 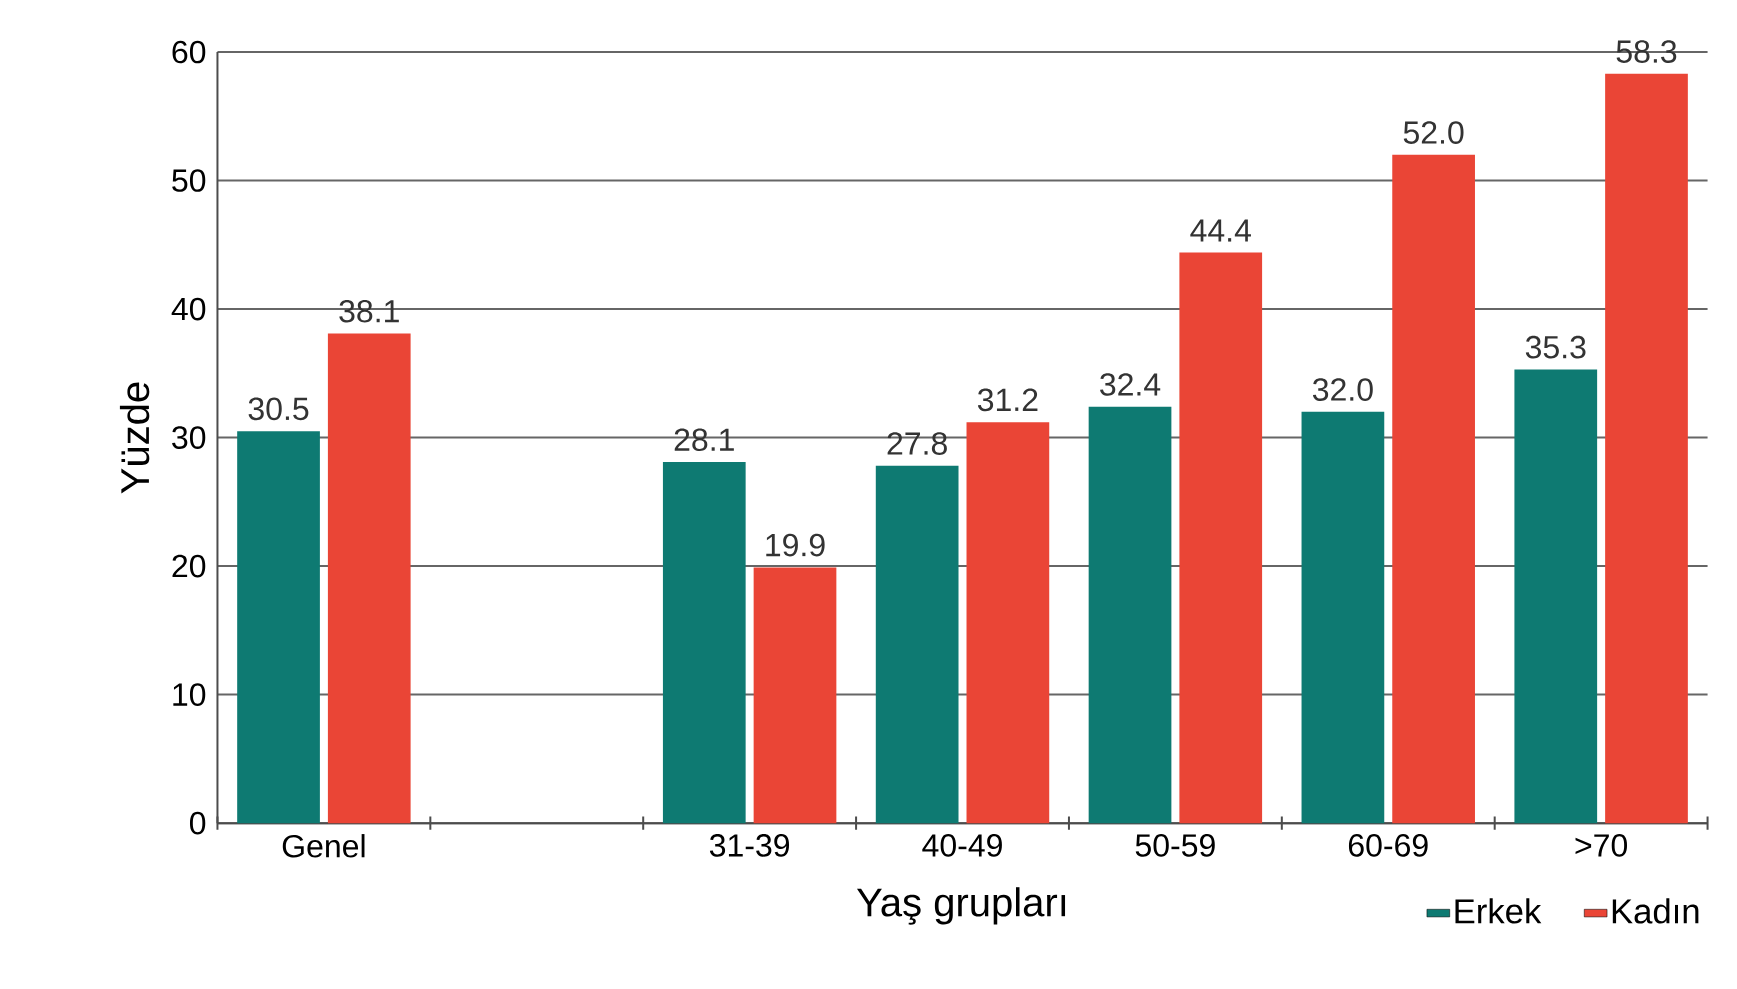 What do you see at coordinates (134, 438) in the screenshot?
I see `y-axis-title: Yüzde` at bounding box center [134, 438].